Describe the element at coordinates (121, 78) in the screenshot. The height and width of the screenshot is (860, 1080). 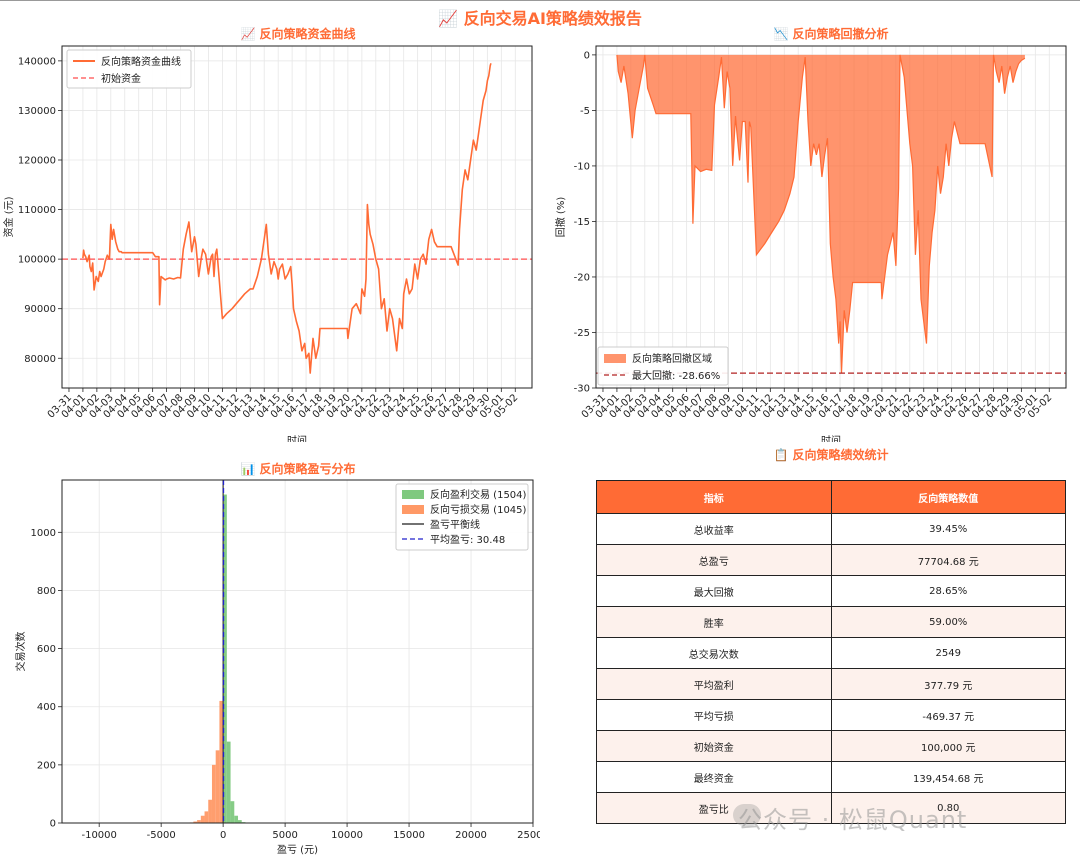
I see `legend-label: 初始资金` at that location.